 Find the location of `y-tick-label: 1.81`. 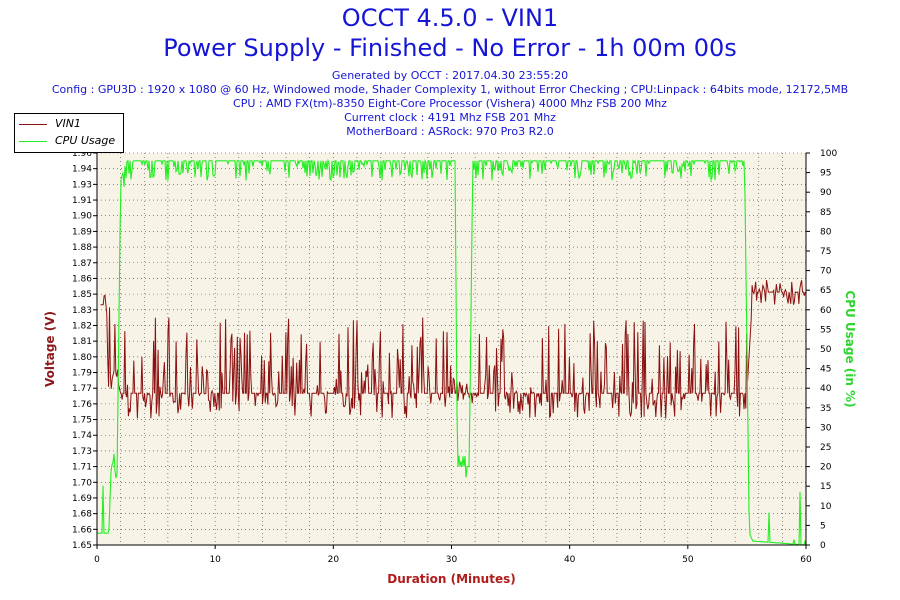

y-tick-label: 1.81 is located at coordinates (82, 342).